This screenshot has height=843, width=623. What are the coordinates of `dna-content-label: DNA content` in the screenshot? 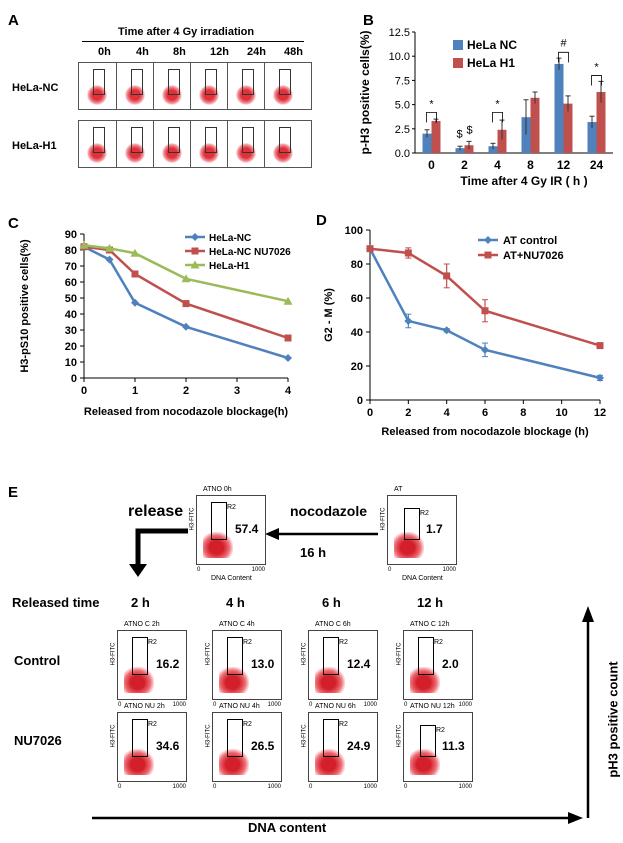 It's located at (287, 827).